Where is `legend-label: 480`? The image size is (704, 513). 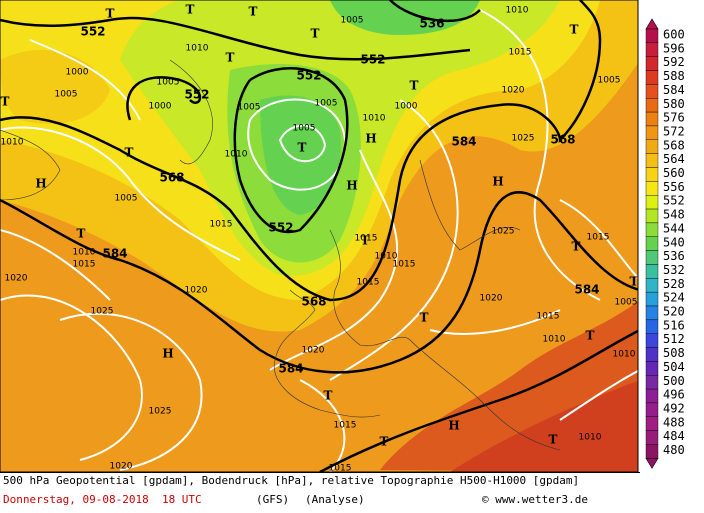 legend-label: 480 is located at coordinates (674, 450).